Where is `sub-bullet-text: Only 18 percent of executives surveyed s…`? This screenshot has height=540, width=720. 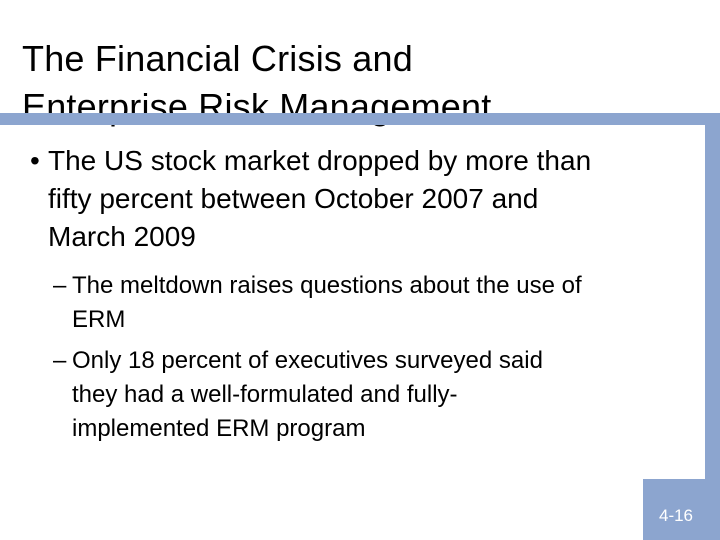 sub-bullet-text: Only 18 percent of executives surveyed s… is located at coordinates (307, 394).